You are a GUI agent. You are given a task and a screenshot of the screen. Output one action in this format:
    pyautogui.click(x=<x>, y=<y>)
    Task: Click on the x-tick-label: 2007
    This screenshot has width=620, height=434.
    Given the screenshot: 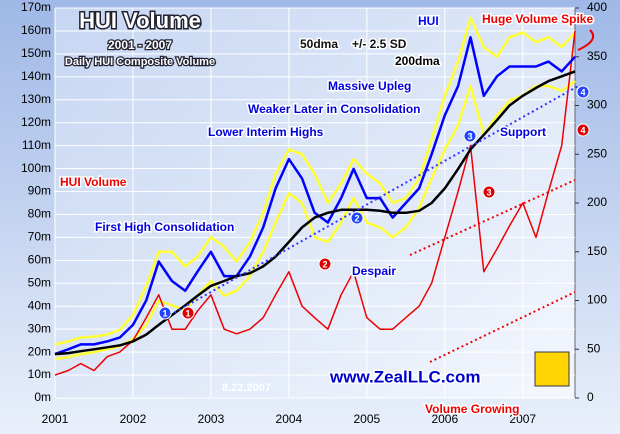 What is the action you would take?
    pyautogui.click(x=522, y=419)
    